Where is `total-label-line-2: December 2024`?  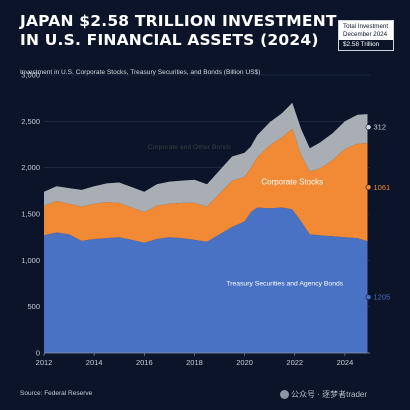 total-label-line-2: December 2024 is located at coordinates (365, 34).